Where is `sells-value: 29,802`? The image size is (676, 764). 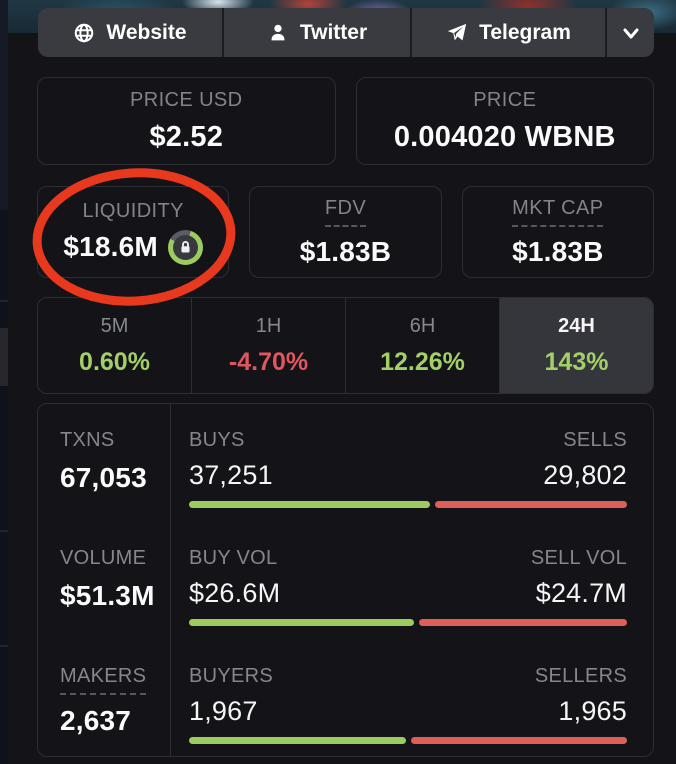
sells-value: 29,802 is located at coordinates (585, 475).